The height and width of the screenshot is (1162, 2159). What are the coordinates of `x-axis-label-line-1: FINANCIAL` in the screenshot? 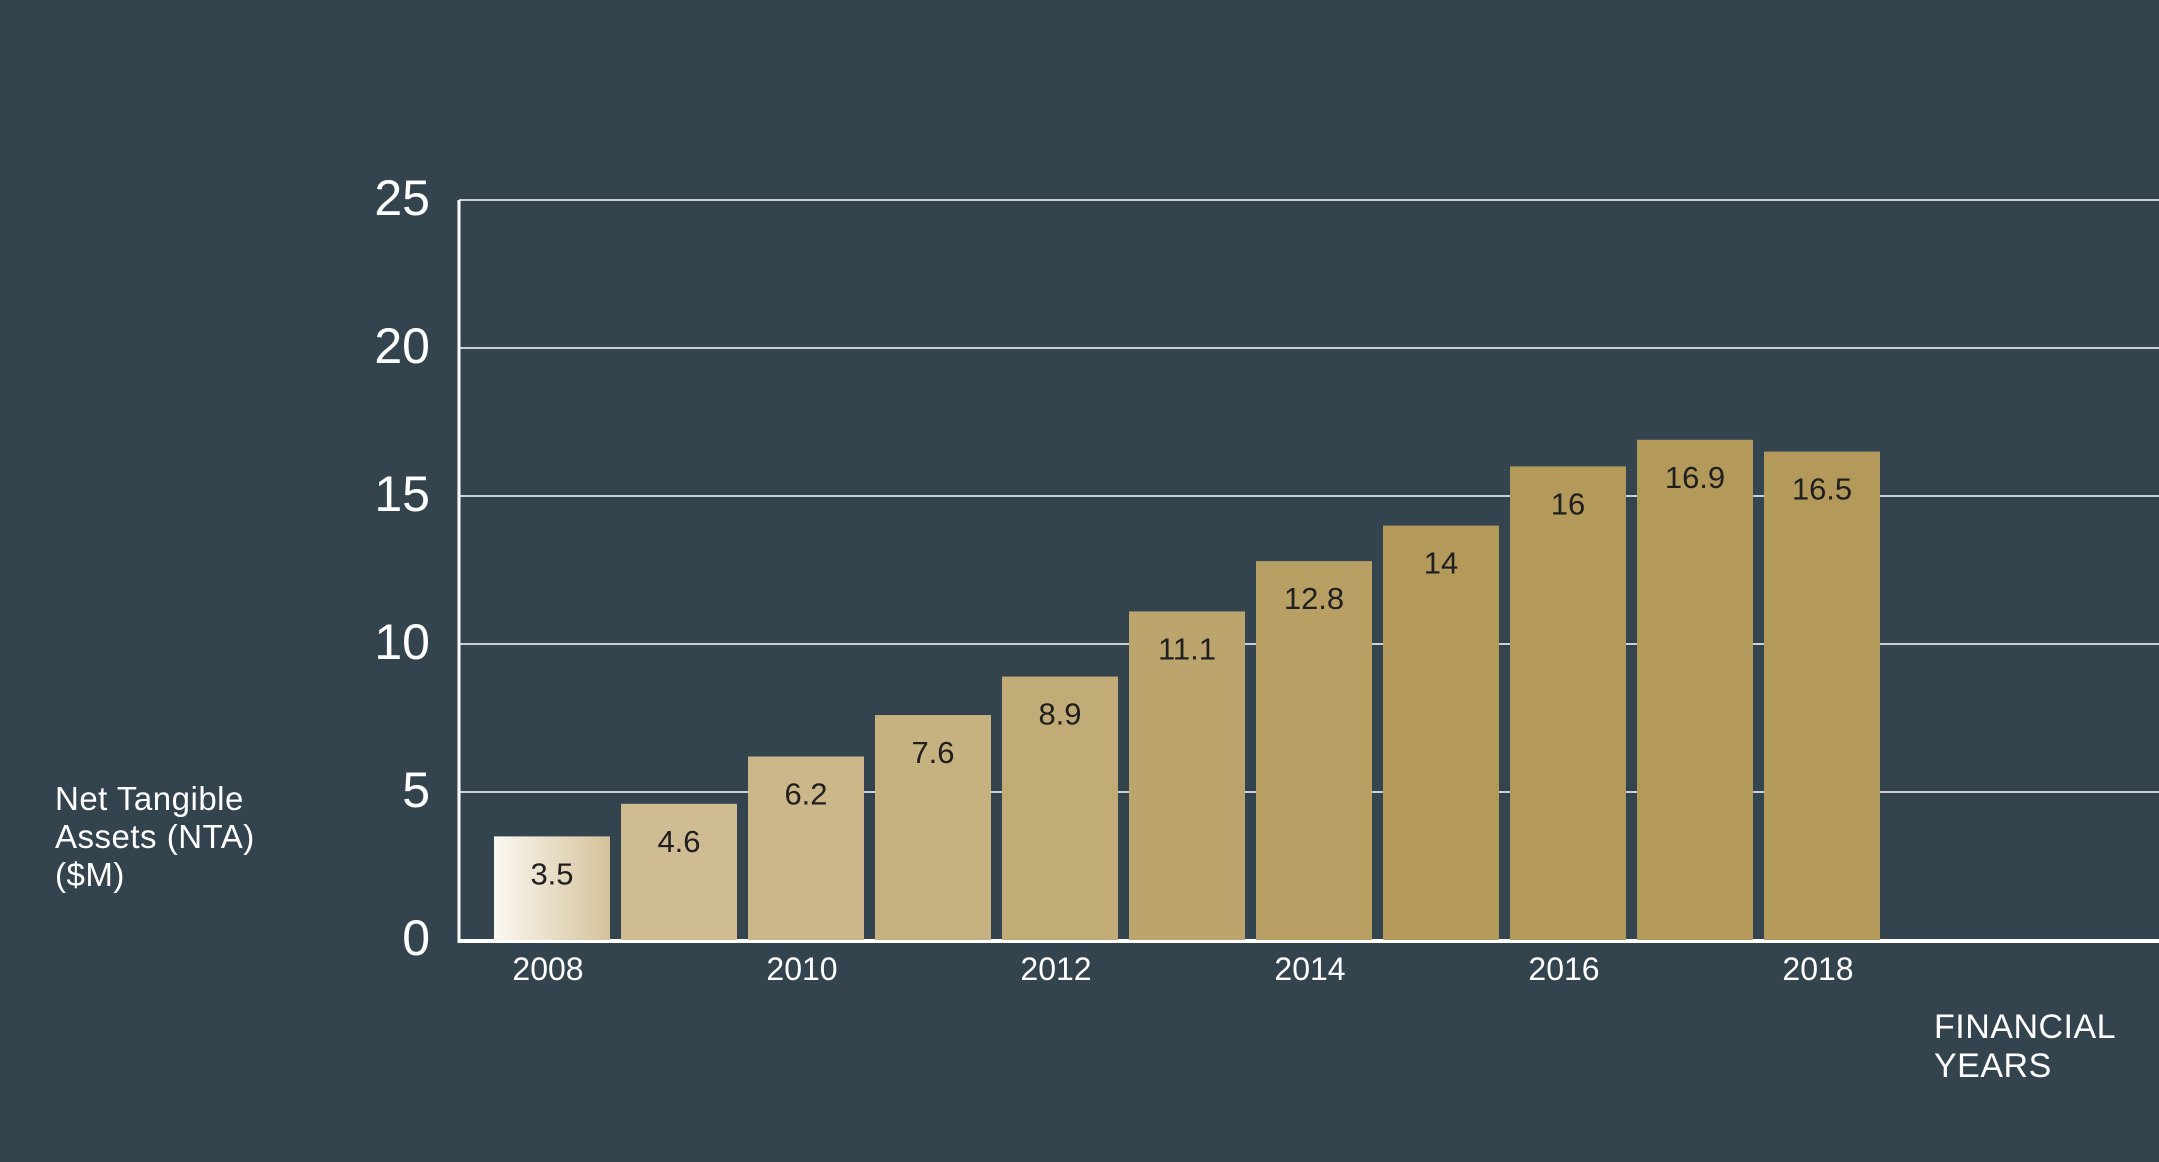 It's located at (2025, 1027).